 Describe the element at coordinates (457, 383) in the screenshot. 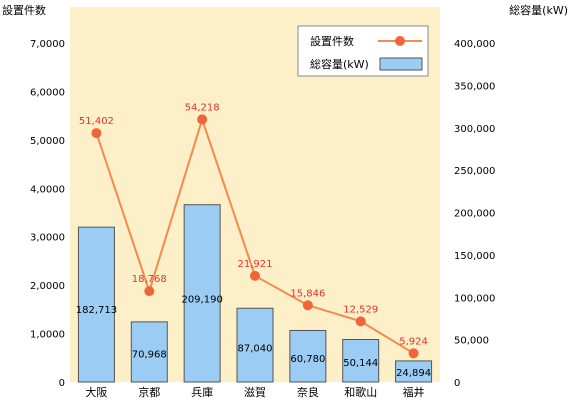

I see `right-tick-label: 0` at that location.